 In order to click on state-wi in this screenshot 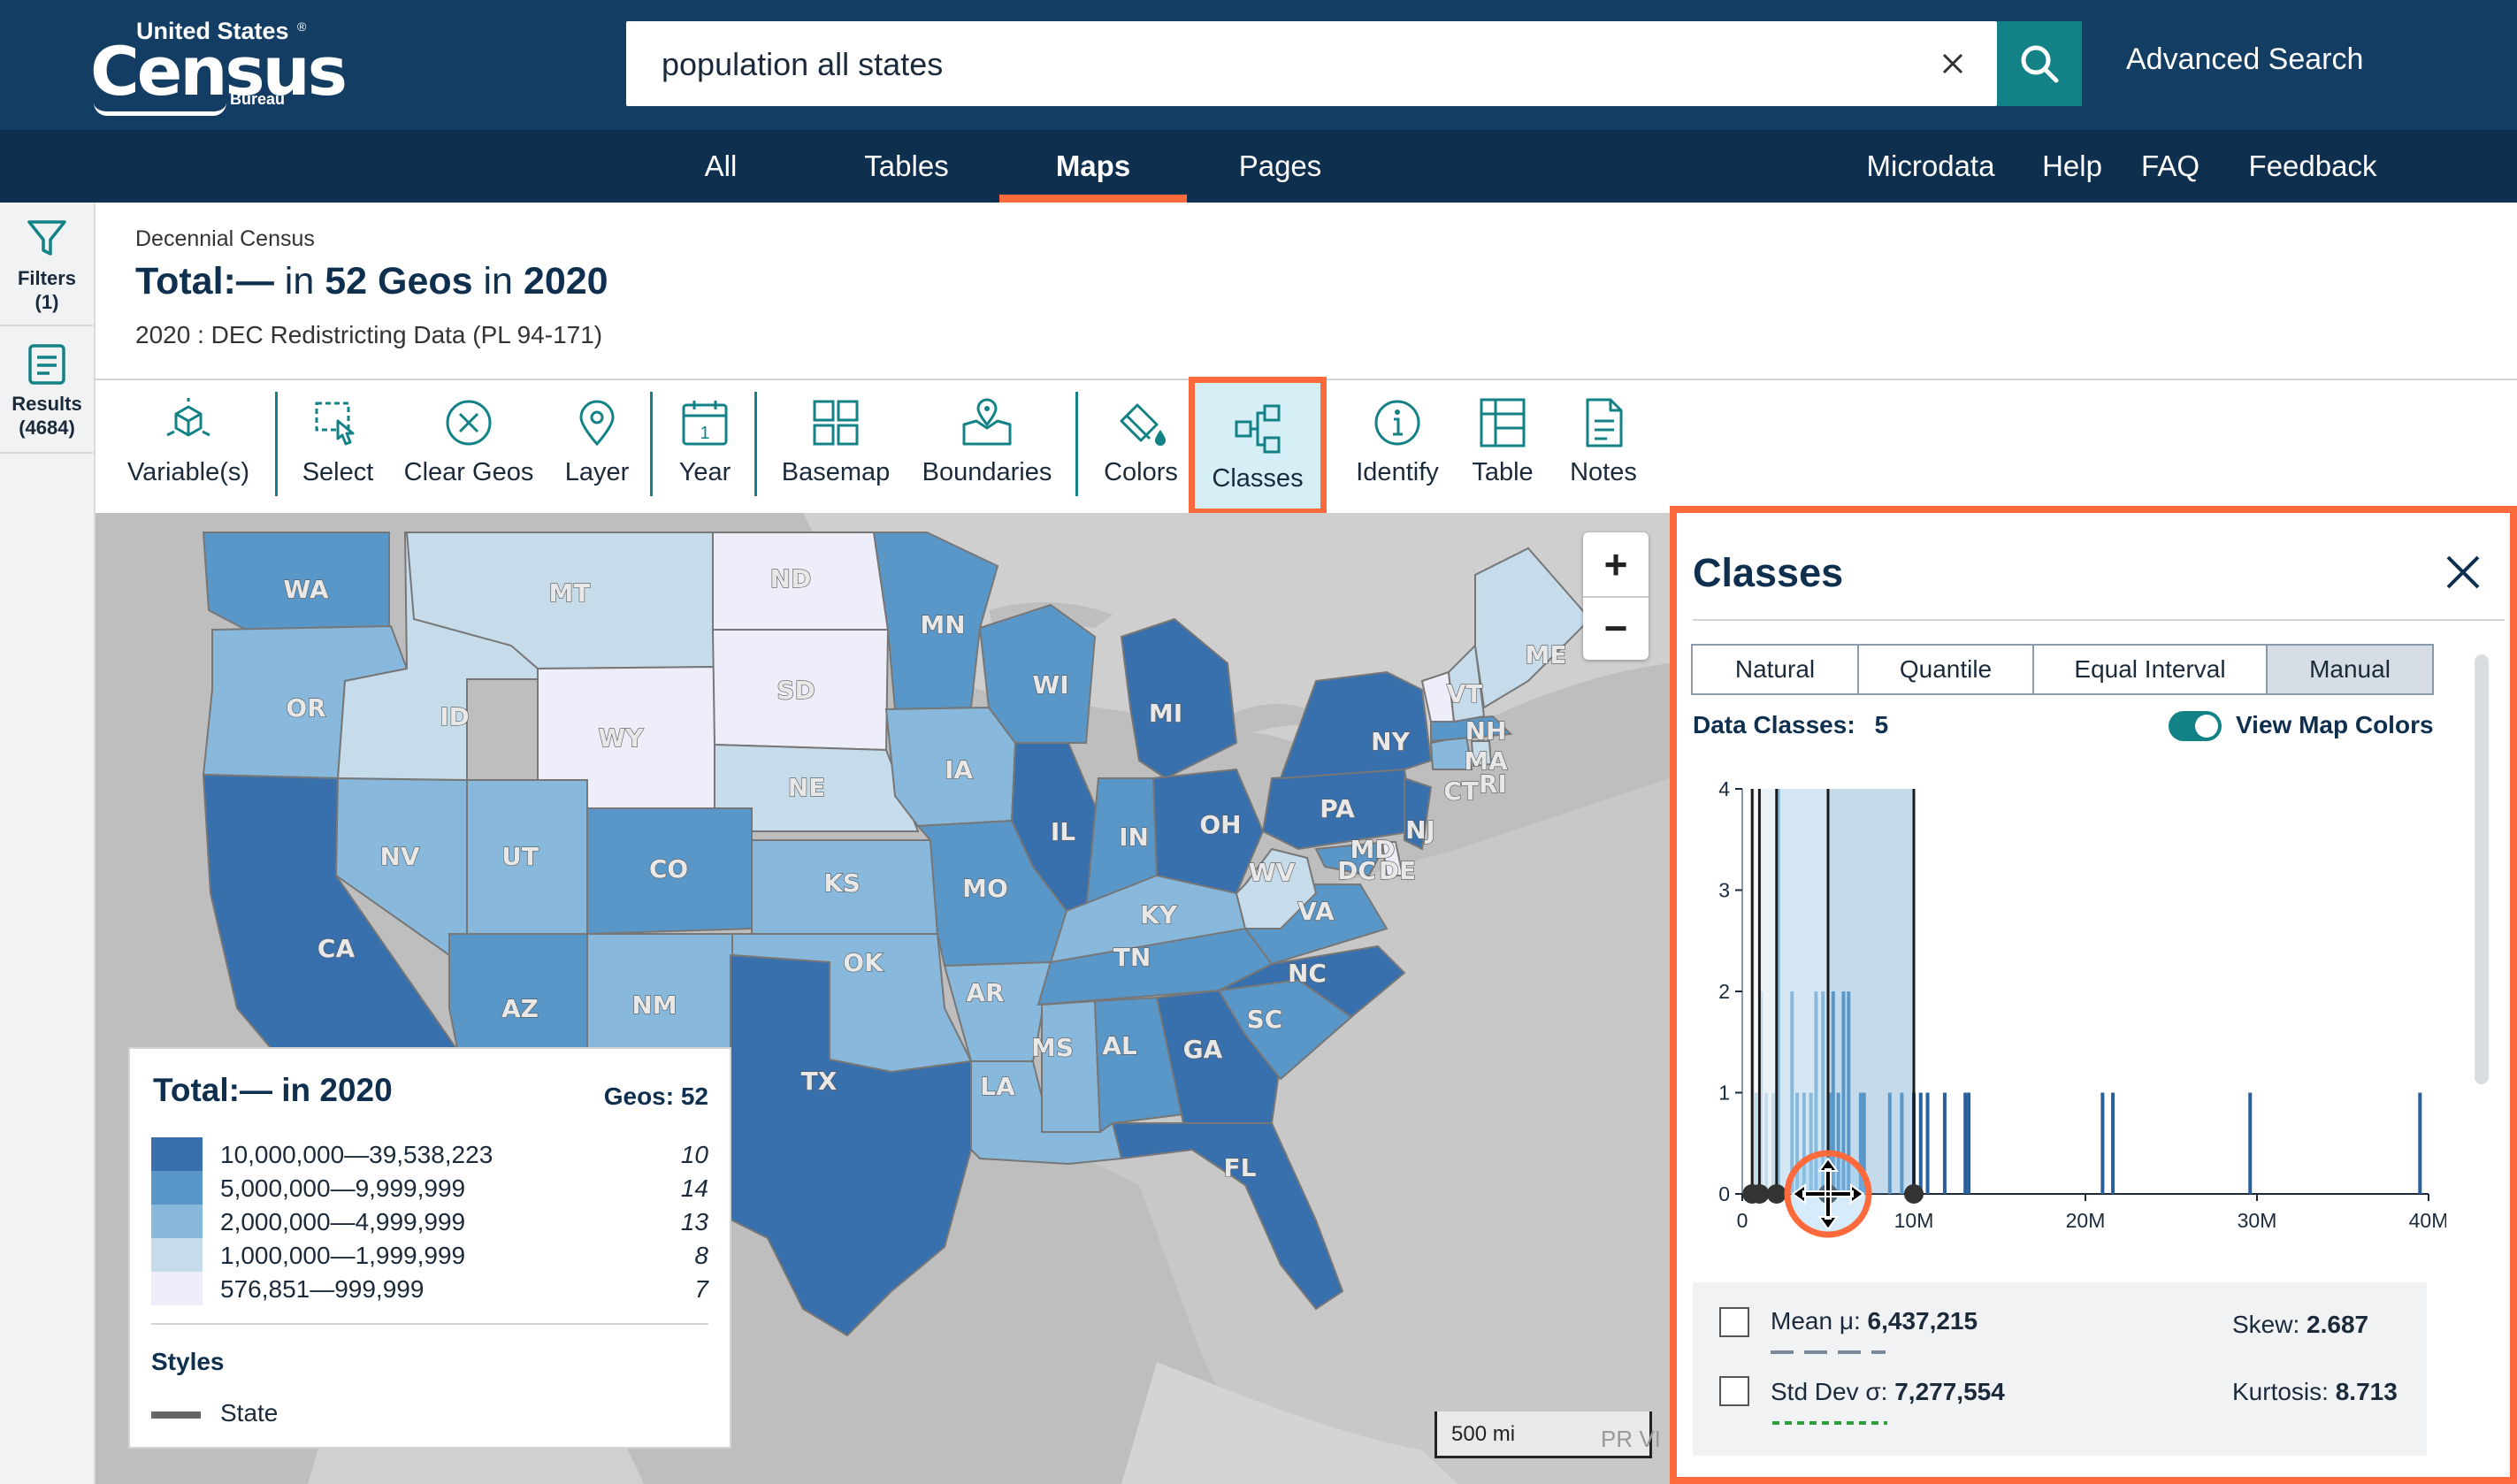, I will do `click(1037, 673)`.